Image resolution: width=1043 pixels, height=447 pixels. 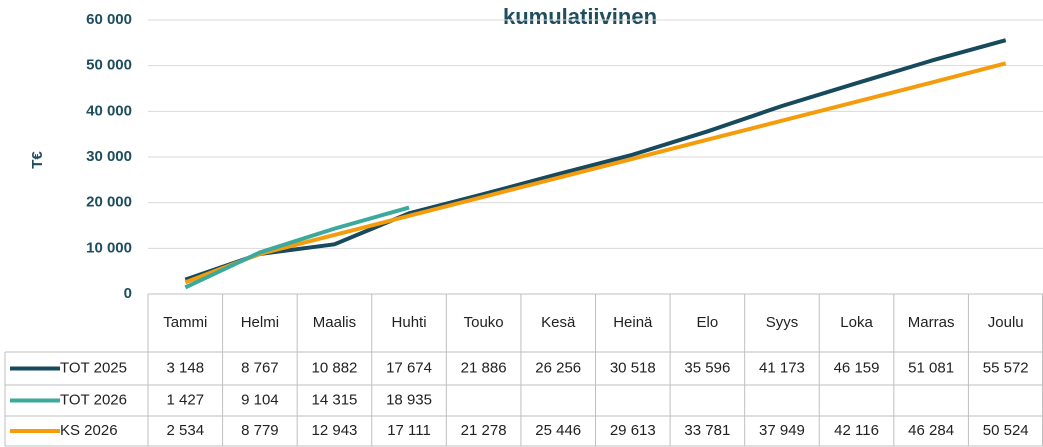 What do you see at coordinates (109, 202) in the screenshot?
I see `y-tick-label: 20 000` at bounding box center [109, 202].